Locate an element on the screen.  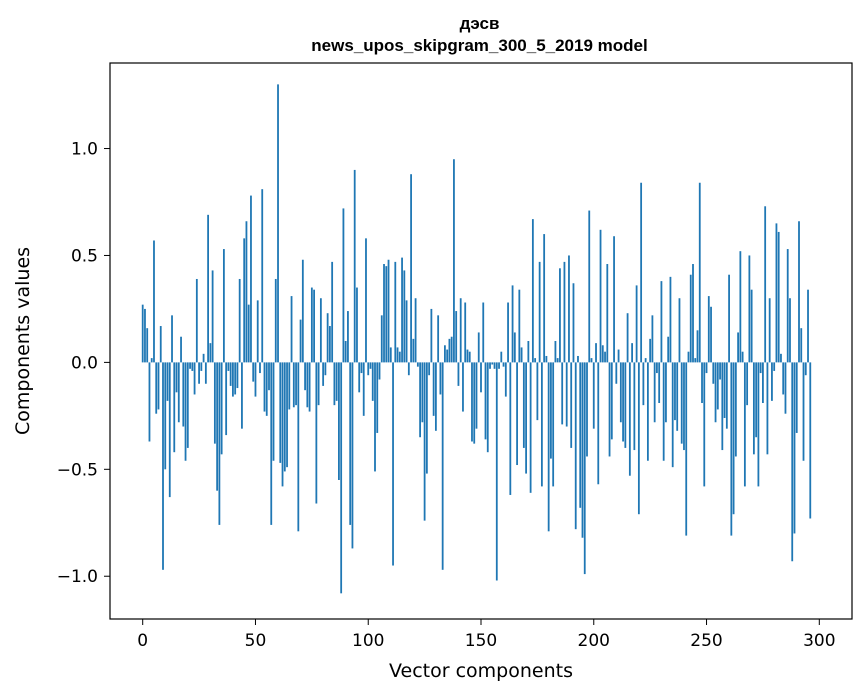
x-axis-ticks: 0 50 100 150 200 250 300 is located at coordinates (486, 635).